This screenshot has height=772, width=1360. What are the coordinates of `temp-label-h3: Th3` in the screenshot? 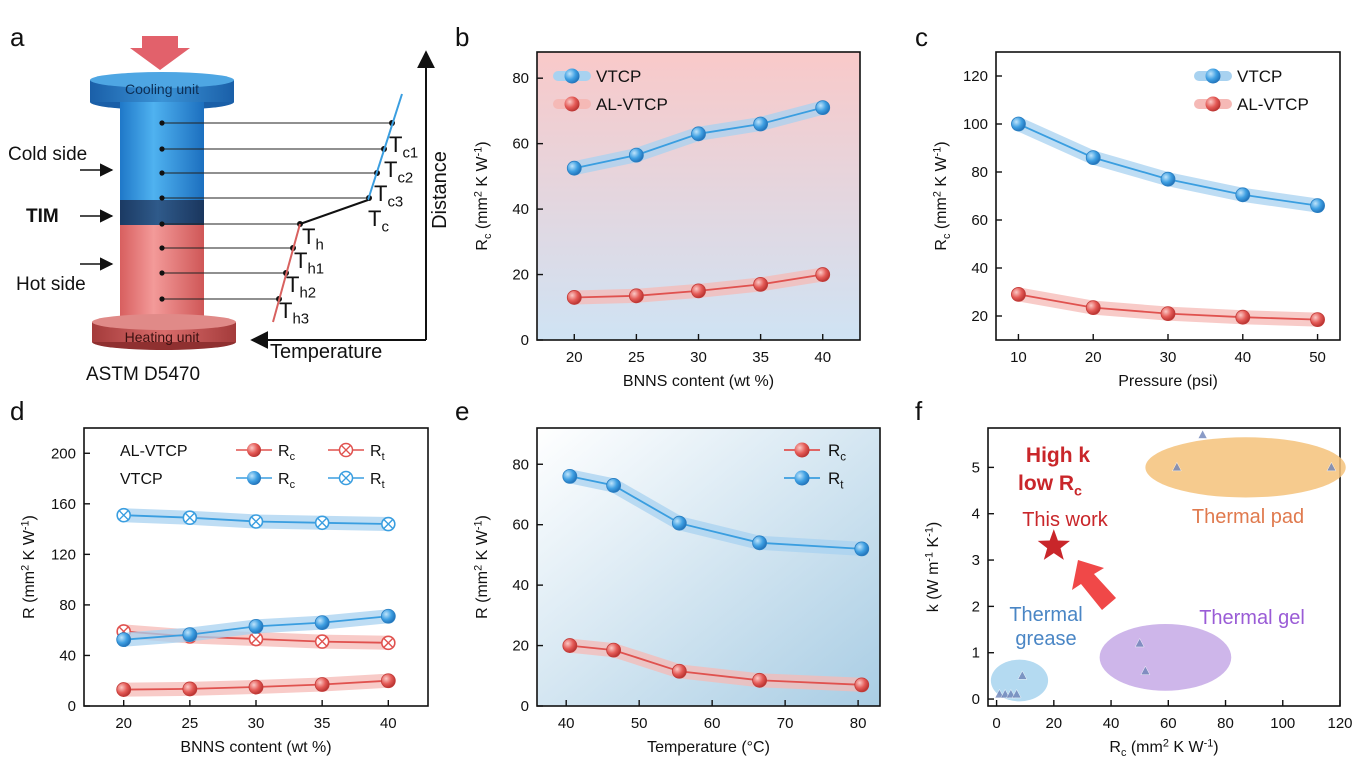 It's located at (294, 313).